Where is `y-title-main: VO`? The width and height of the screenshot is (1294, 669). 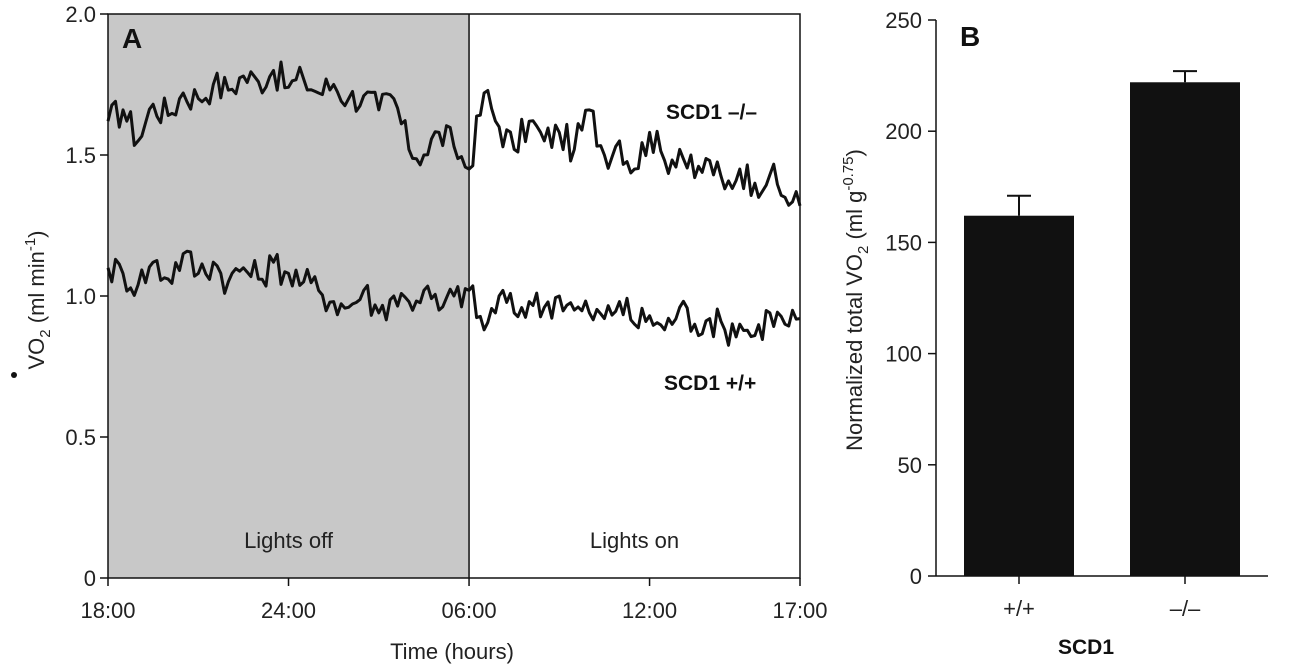 y-title-main: VO is located at coordinates (36, 354).